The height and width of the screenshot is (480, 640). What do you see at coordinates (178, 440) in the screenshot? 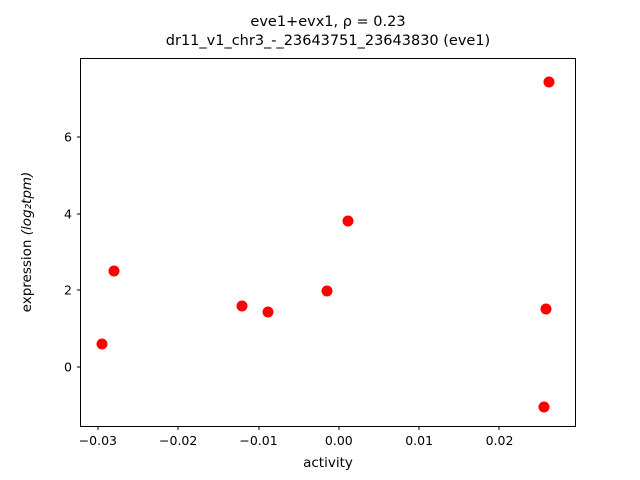
I see `x-tick-label: −0.02` at bounding box center [178, 440].